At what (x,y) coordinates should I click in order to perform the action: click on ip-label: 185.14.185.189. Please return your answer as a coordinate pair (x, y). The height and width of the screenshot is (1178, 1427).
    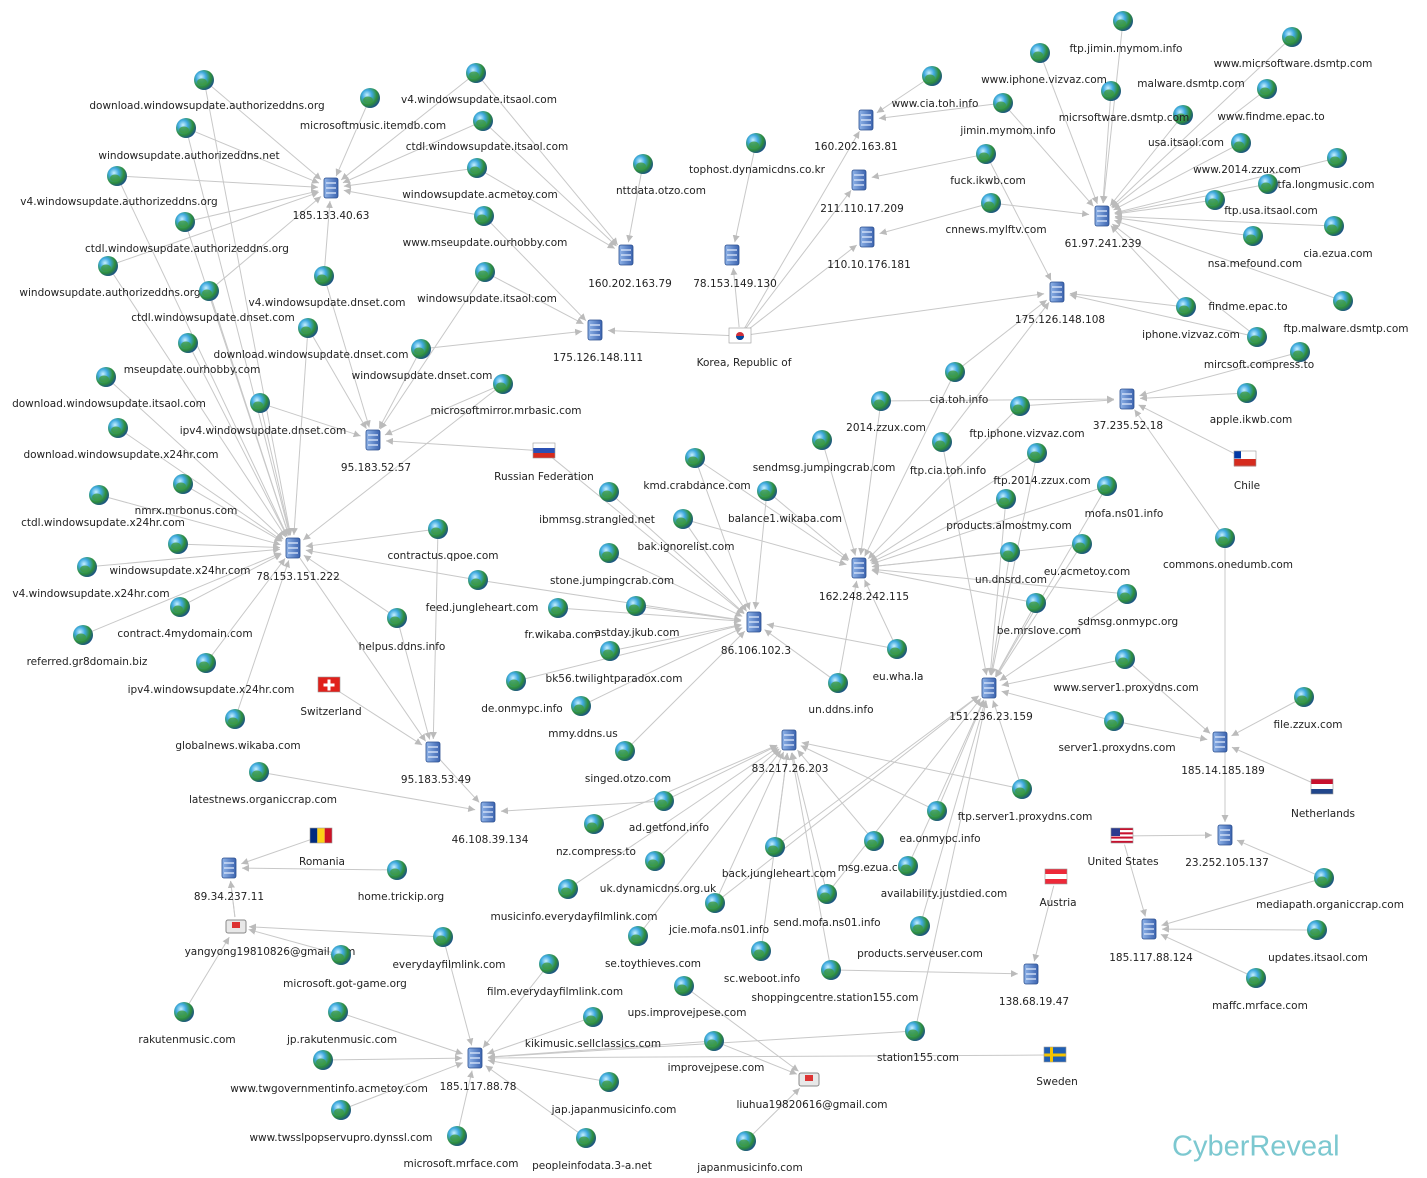
    Looking at the image, I should click on (1223, 771).